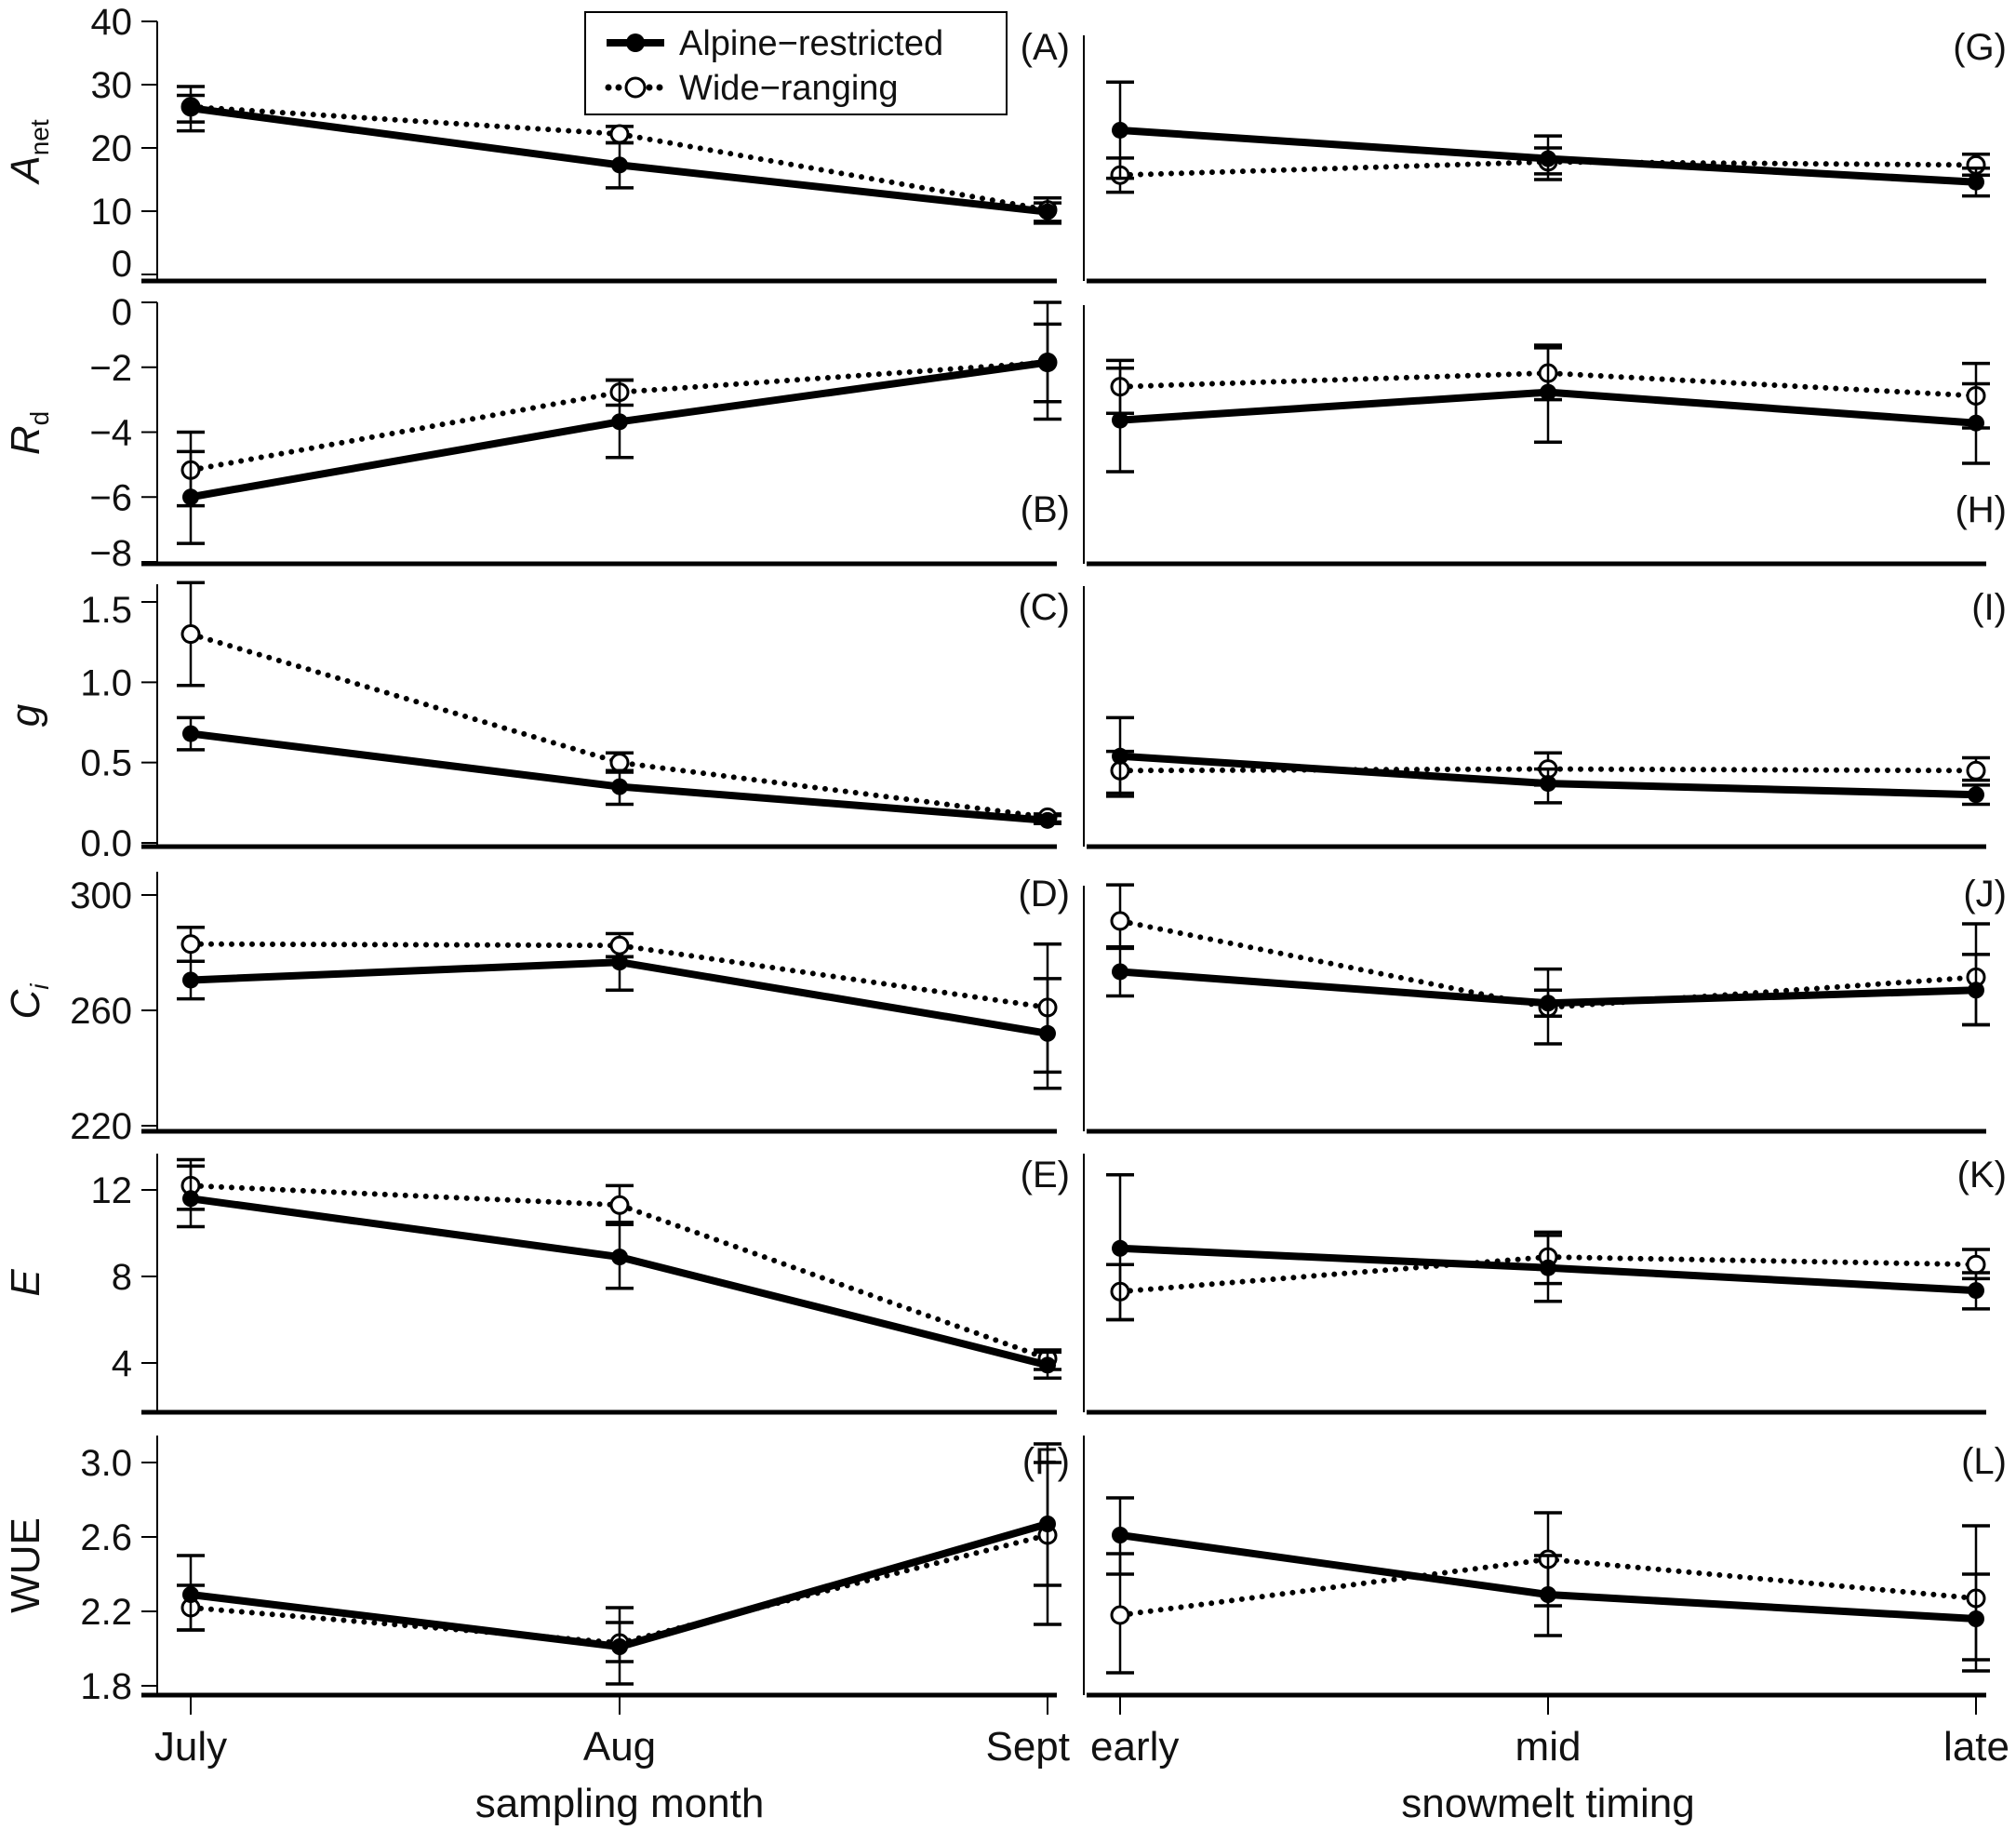  I want to click on x-tick-label: July, so click(190, 1747).